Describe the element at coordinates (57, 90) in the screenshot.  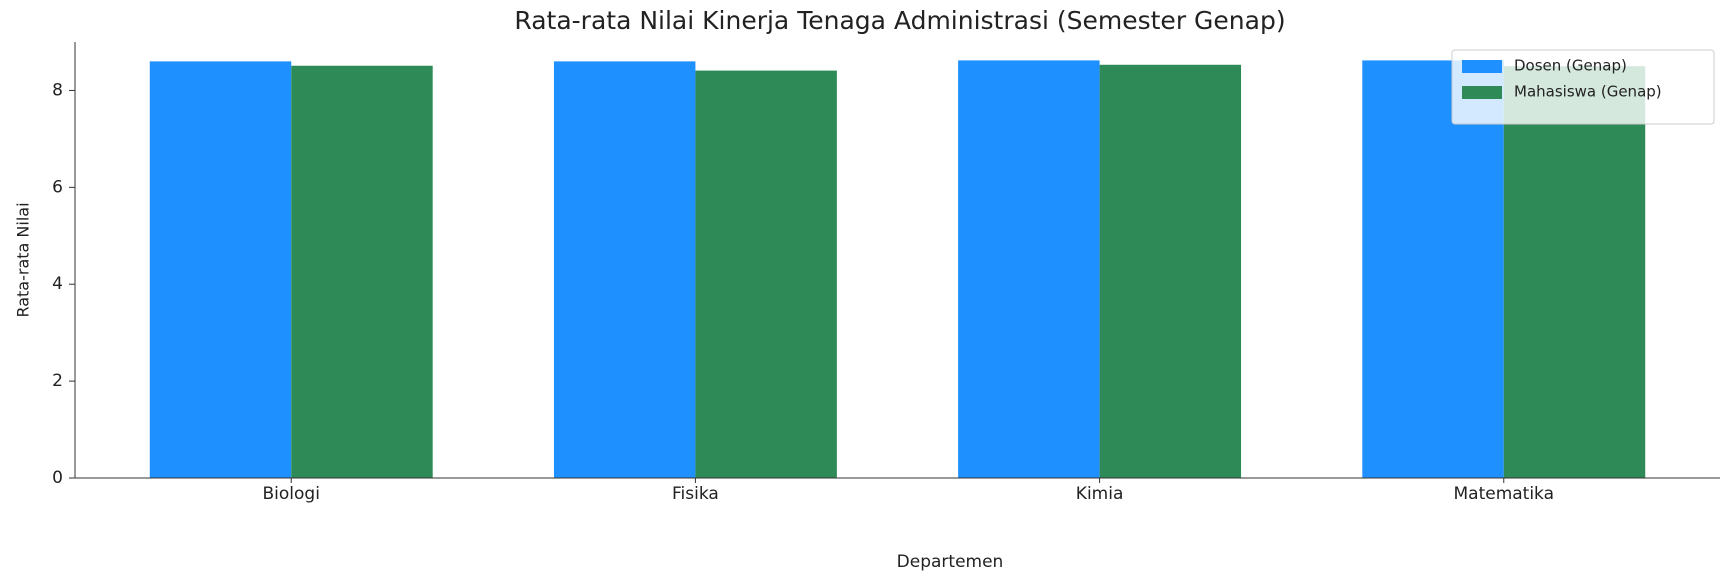
I see `y-tick-label: 8` at that location.